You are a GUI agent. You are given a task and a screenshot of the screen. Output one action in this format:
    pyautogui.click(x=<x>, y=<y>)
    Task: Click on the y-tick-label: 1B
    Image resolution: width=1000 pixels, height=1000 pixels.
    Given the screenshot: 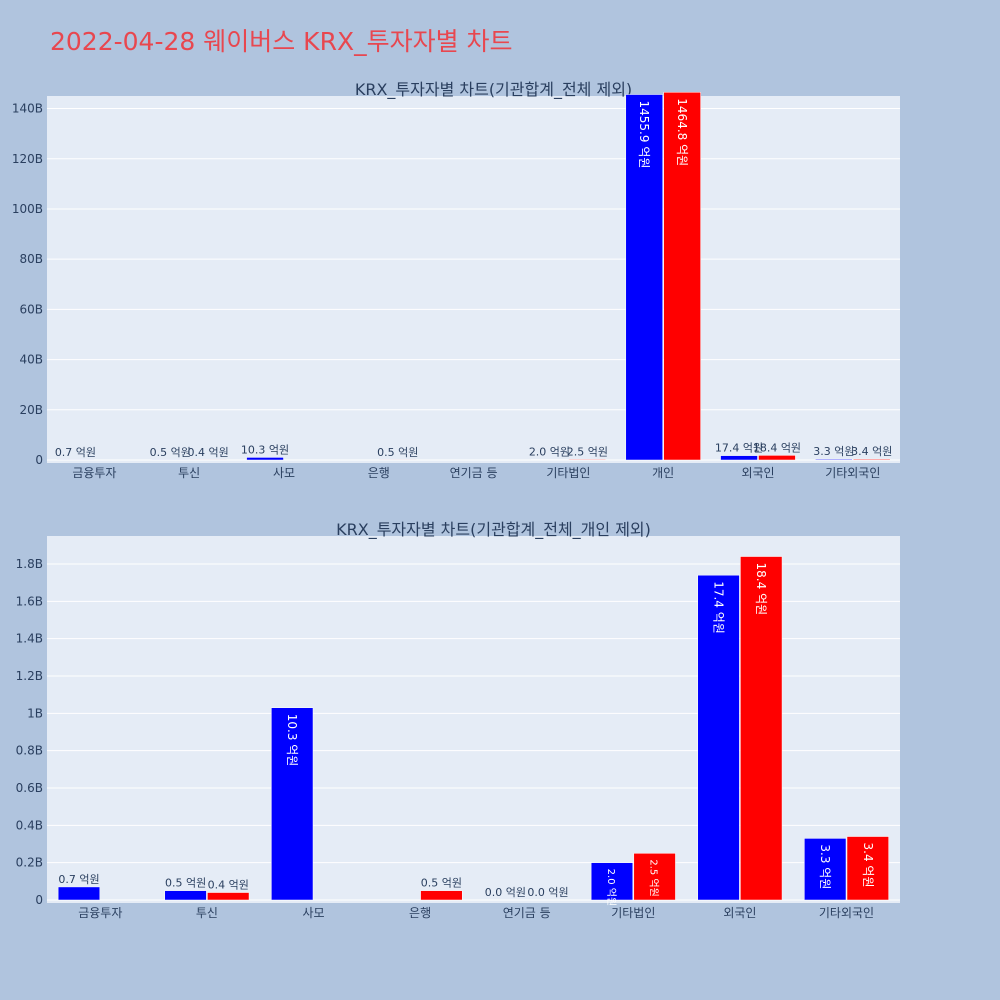 What is the action you would take?
    pyautogui.click(x=35, y=713)
    